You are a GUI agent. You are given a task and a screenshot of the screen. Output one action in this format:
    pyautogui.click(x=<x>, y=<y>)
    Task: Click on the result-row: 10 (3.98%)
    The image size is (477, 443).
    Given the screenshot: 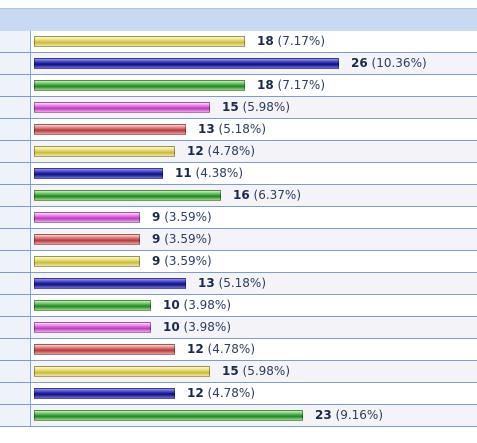 What is the action you would take?
    pyautogui.click(x=238, y=328)
    